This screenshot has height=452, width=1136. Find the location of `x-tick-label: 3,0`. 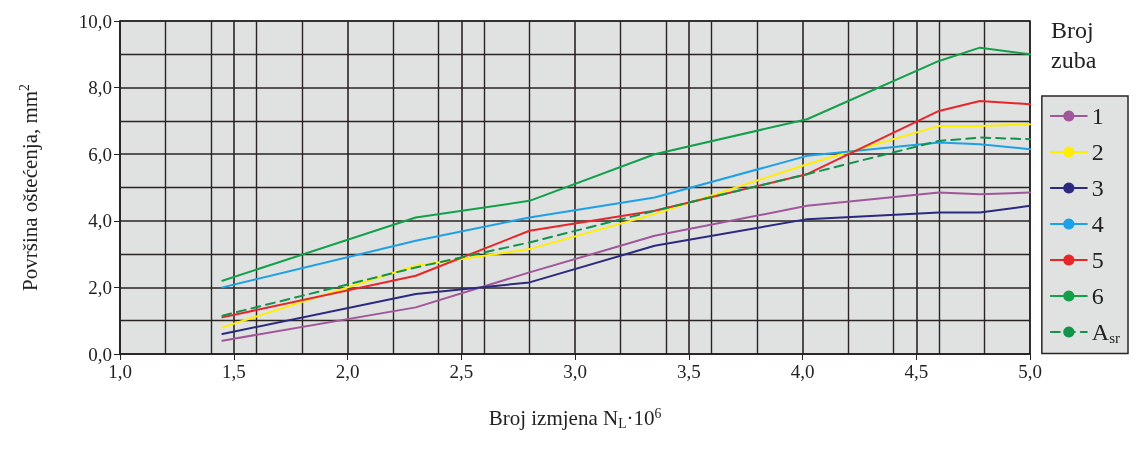

x-tick-label: 3,0 is located at coordinates (575, 371).